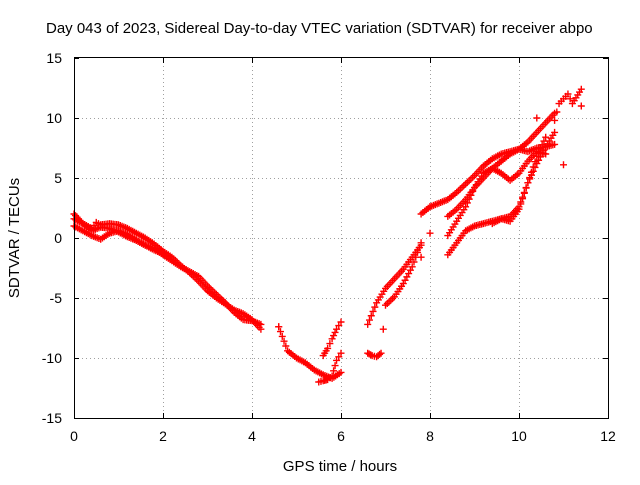 The height and width of the screenshot is (485, 640). Describe the element at coordinates (74, 436) in the screenshot. I see `x-tick-label: 0` at that location.